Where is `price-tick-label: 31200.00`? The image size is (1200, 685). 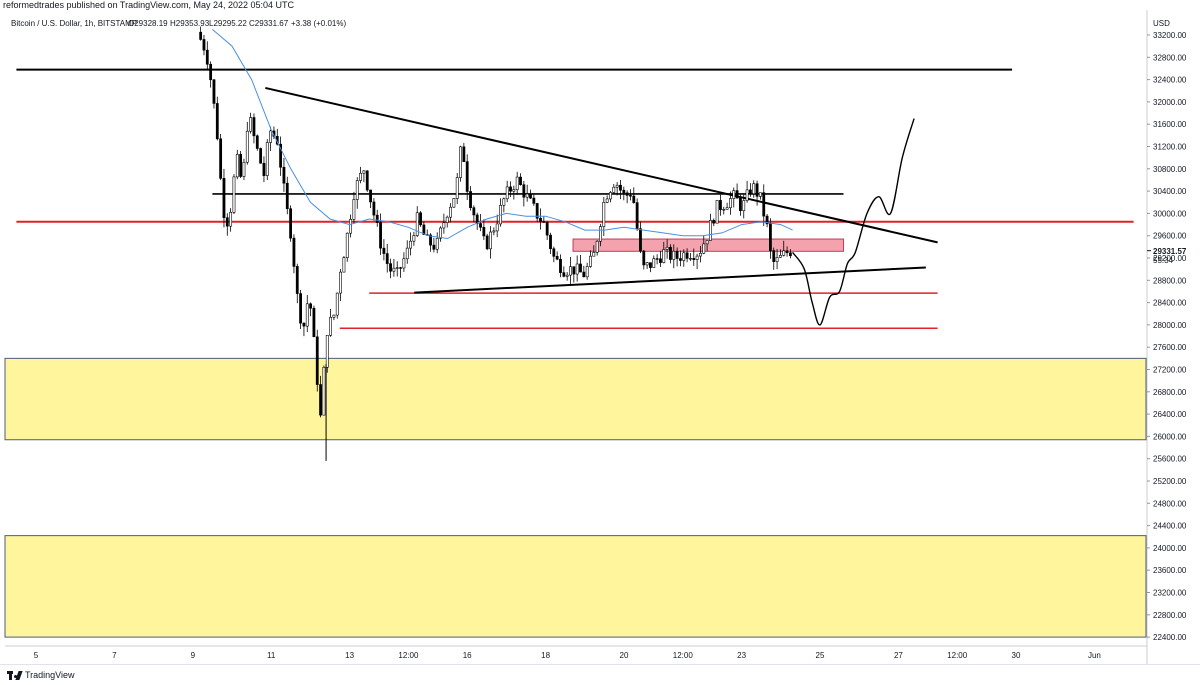 price-tick-label: 31200.00 is located at coordinates (1170, 147).